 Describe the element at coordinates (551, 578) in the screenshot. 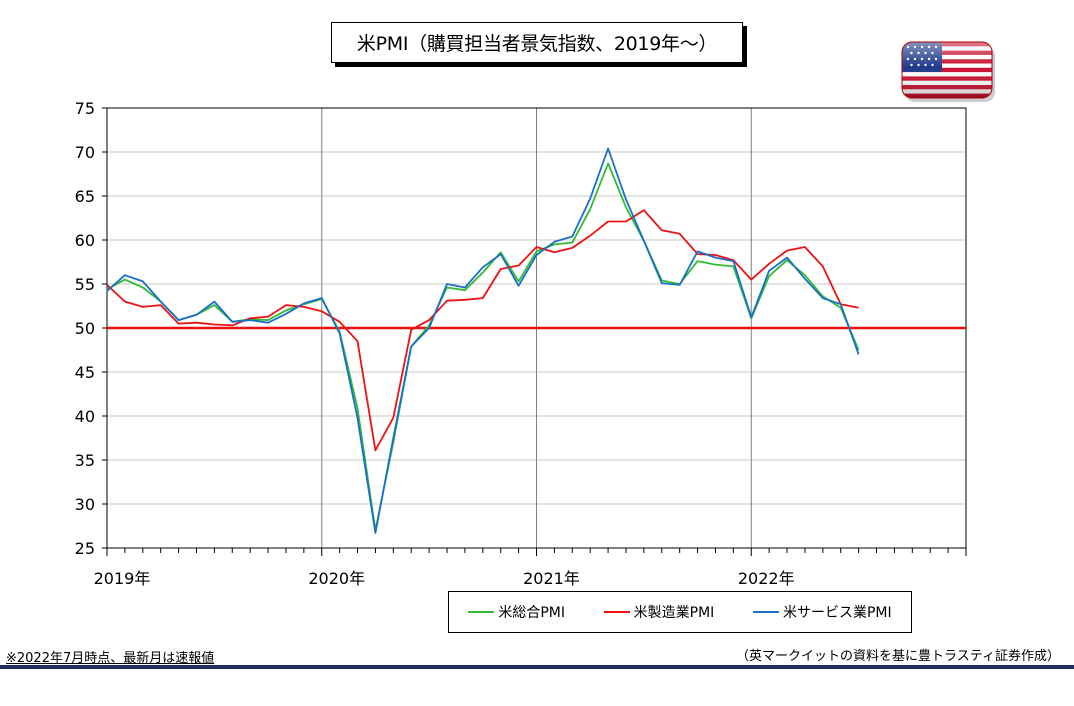

I see `x-tick-label: 2021年` at that location.